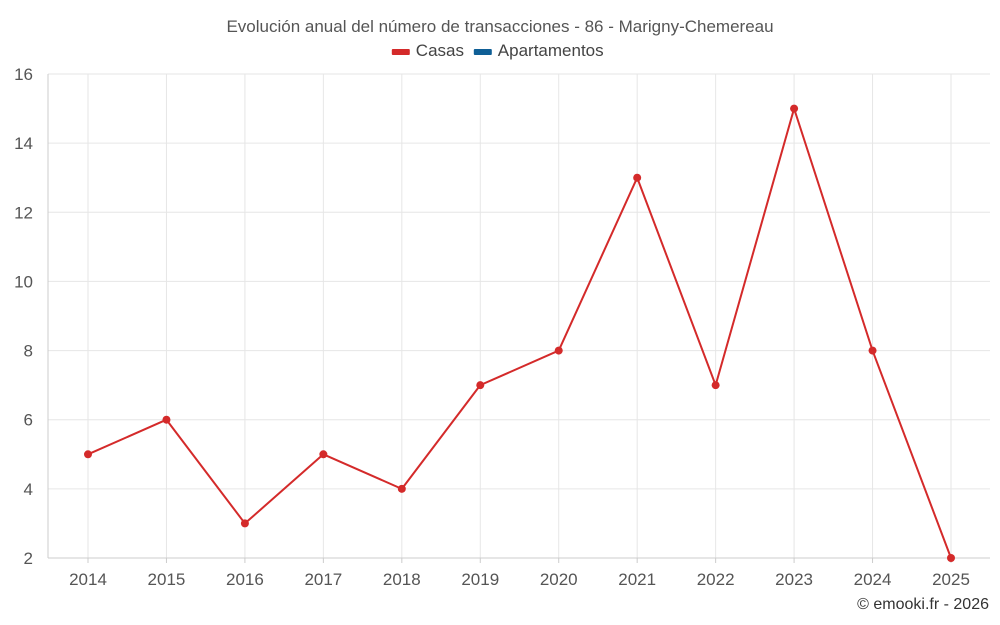  What do you see at coordinates (23, 143) in the screenshot?
I see `y-tick-label: 14` at bounding box center [23, 143].